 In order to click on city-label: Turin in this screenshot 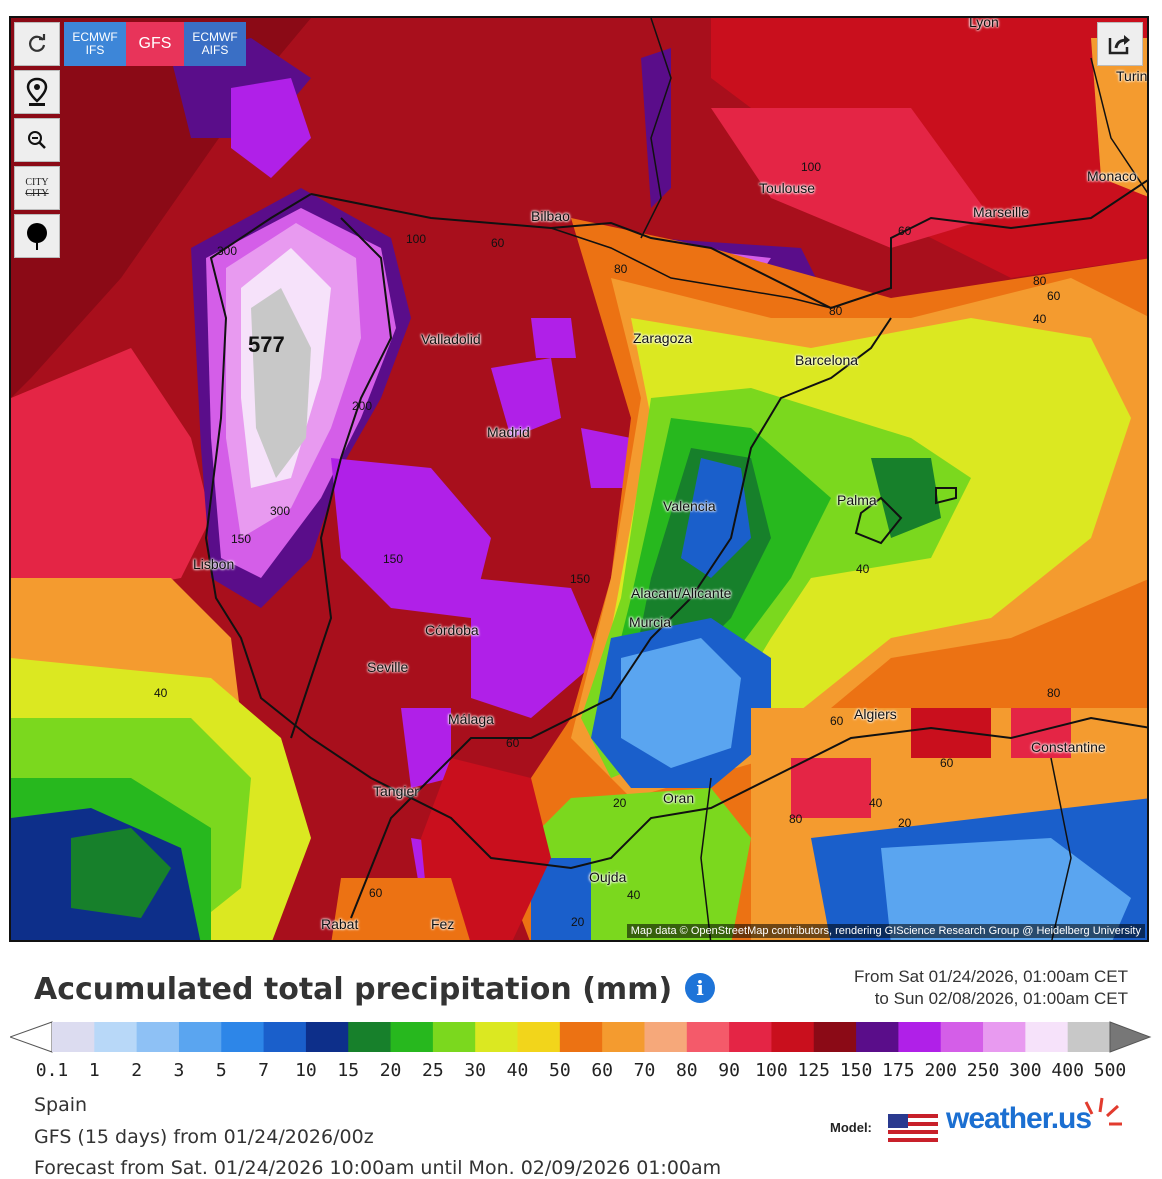, I will do `click(1132, 76)`.